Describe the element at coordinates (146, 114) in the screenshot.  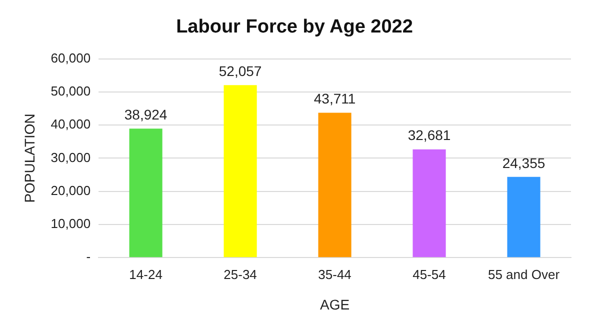
I see `data-label: 38,924` at that location.